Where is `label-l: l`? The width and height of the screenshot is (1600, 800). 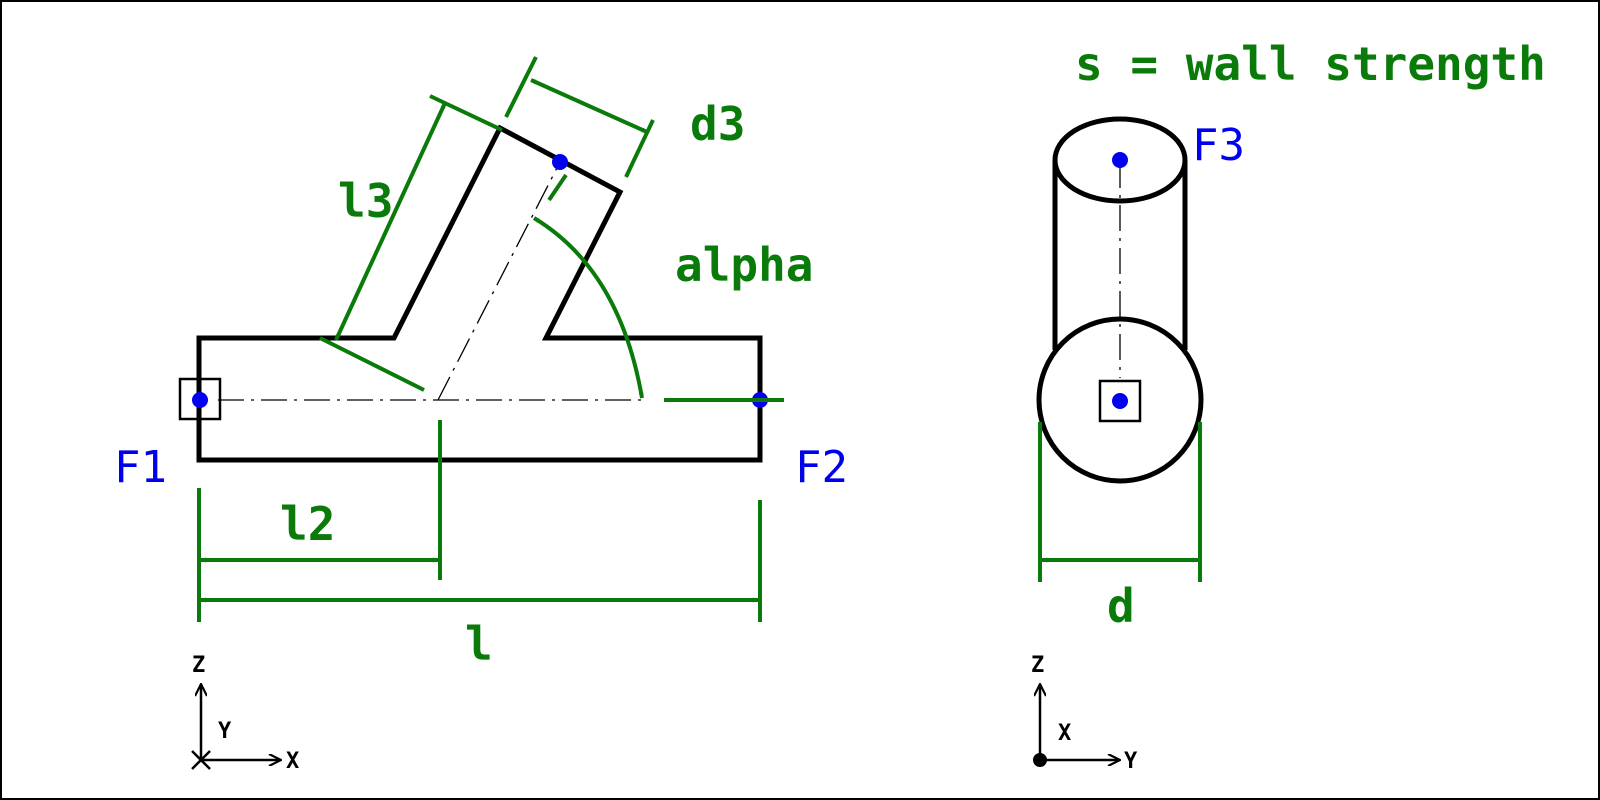
label-l: l is located at coordinates (479, 644).